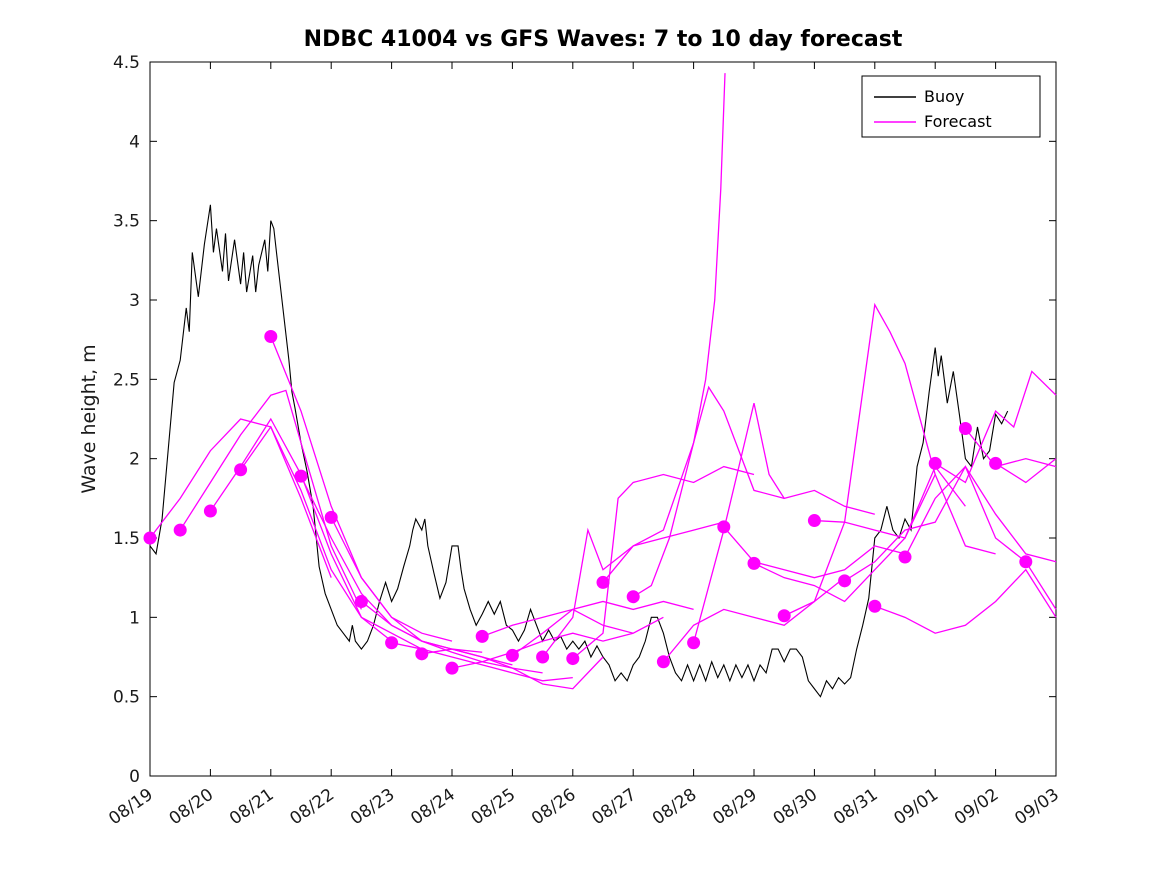 Image resolution: width=1167 pixels, height=875 pixels. Describe the element at coordinates (126, 539) in the screenshot. I see `y-tick-label: 1.5` at that location.